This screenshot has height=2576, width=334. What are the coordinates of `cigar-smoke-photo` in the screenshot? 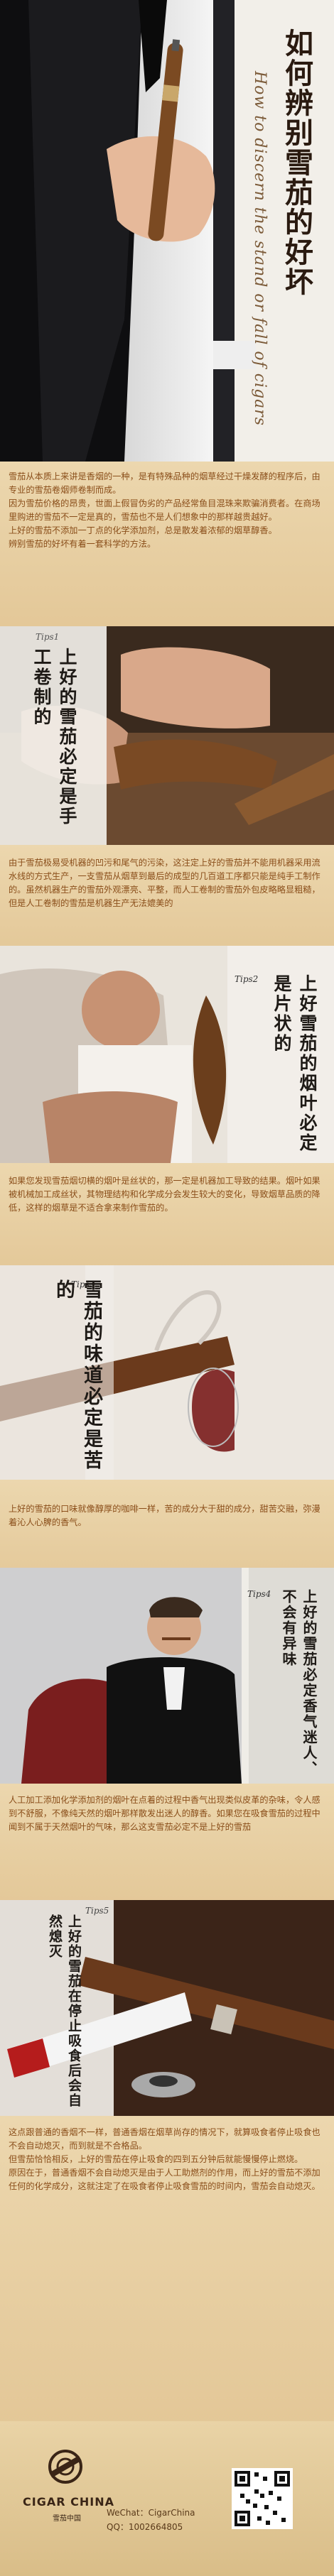 It's located at (167, 1372).